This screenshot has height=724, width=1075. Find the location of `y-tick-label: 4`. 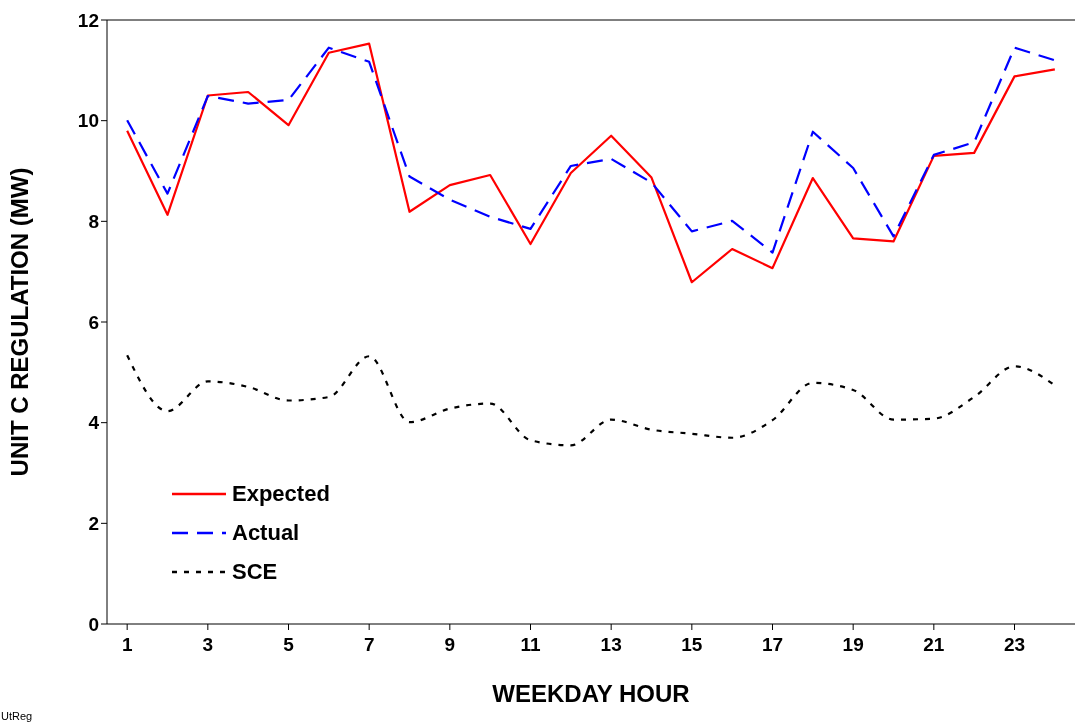

y-tick-label: 4 is located at coordinates (94, 423).